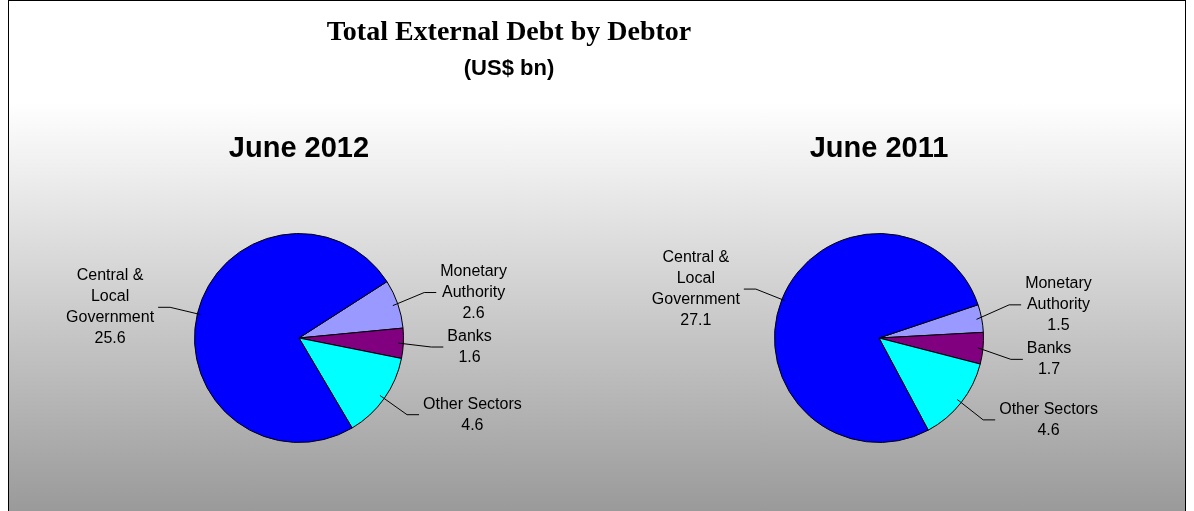  Describe the element at coordinates (299, 147) in the screenshot. I see `chart-title: June 2012` at that location.